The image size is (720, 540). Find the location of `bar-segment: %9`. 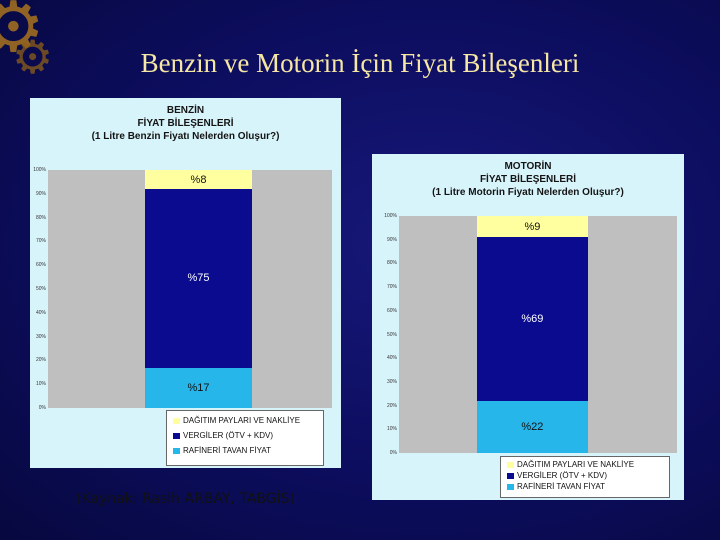

bar-segment: %9 is located at coordinates (532, 227).